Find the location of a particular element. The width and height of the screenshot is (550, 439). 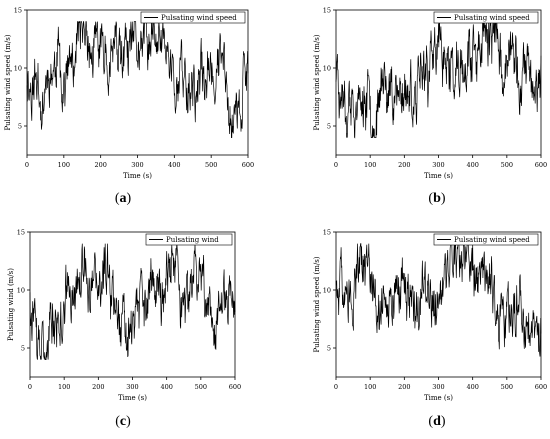

y-axis-label: Pulsating wind (m/s) is located at coordinates (11, 304).